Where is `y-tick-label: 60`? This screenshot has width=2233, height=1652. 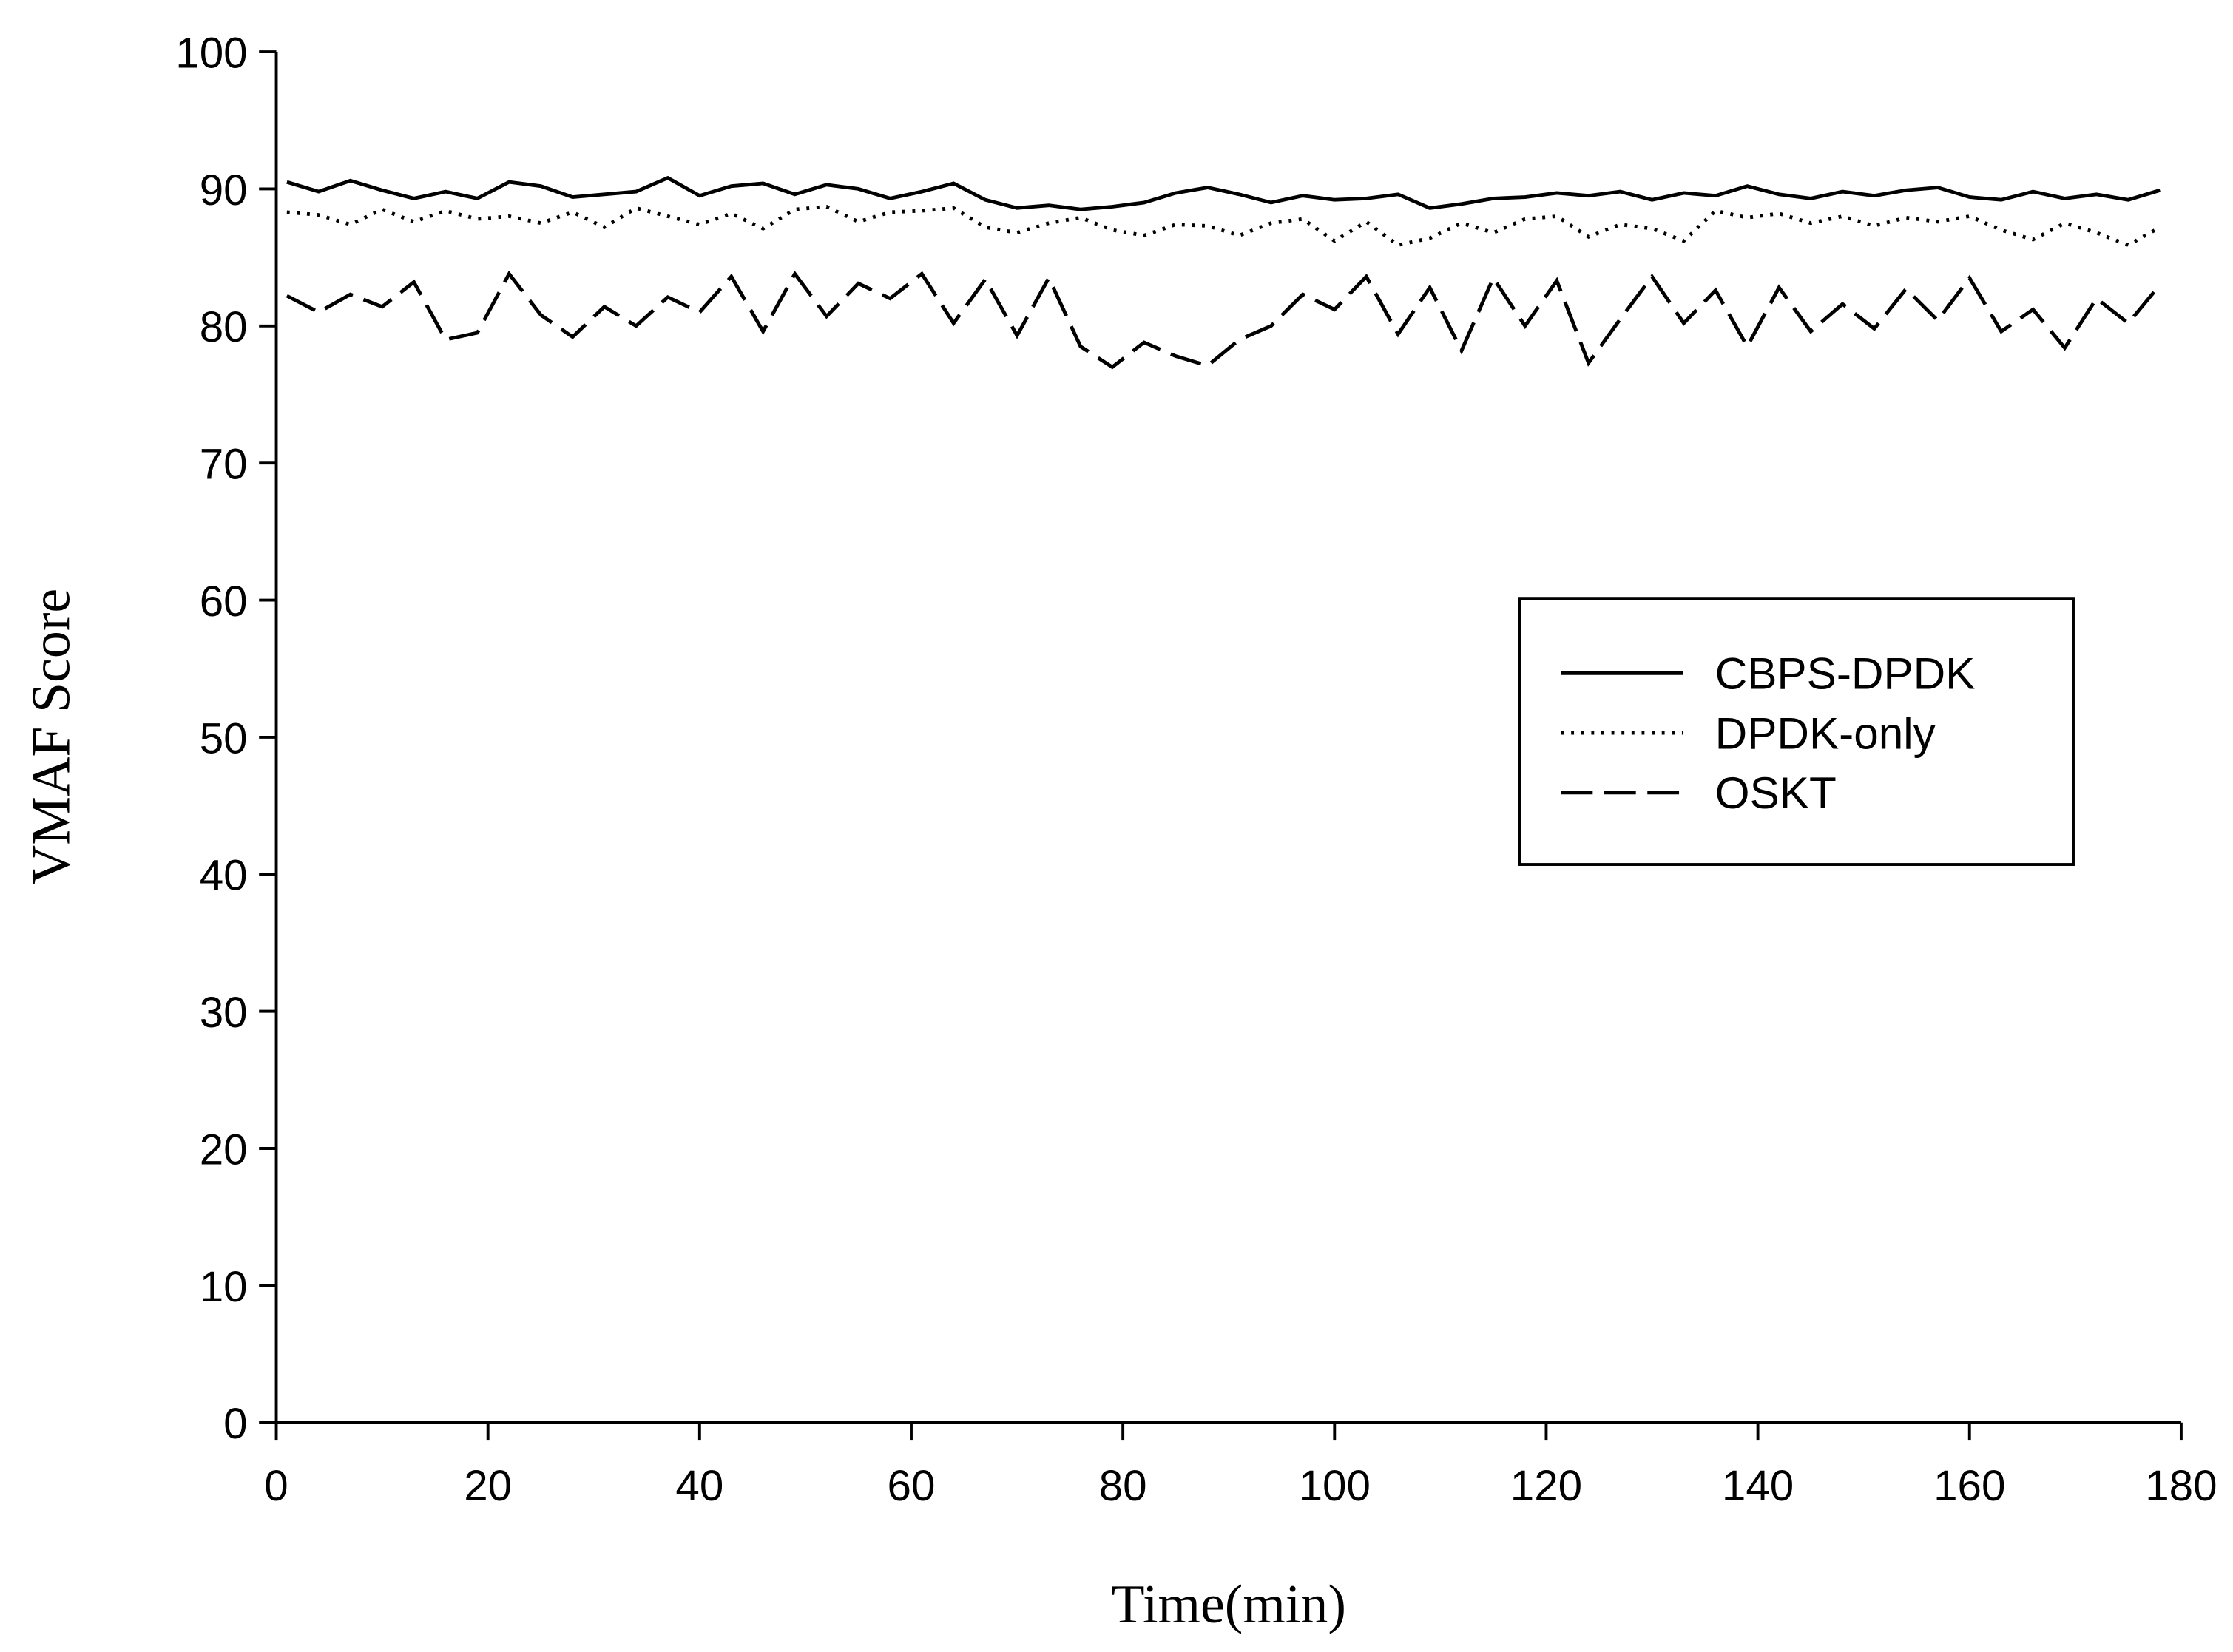
y-tick-label: 60 is located at coordinates (224, 602).